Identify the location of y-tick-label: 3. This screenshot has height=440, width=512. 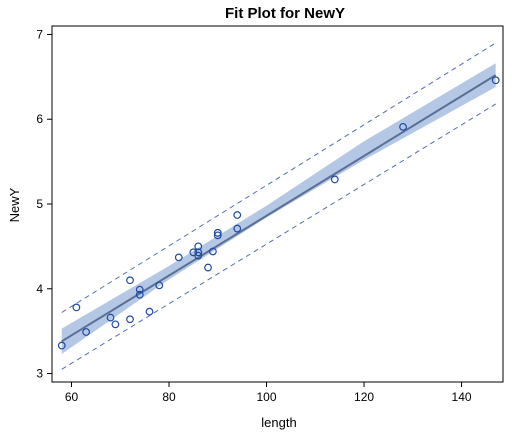
(39, 374).